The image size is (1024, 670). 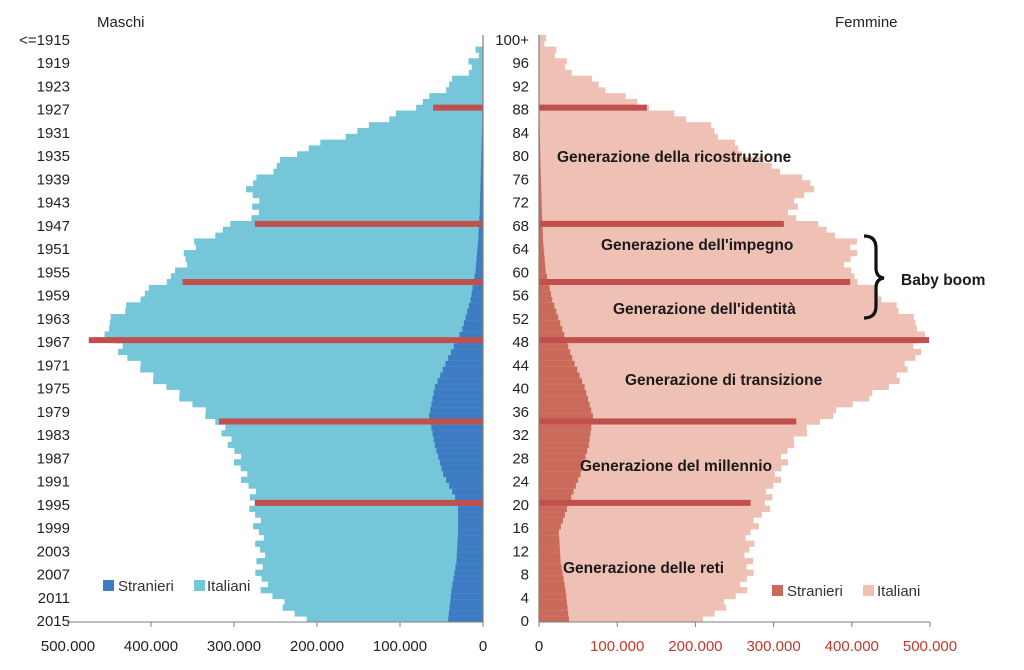 I want to click on legend-label-right-italiani: Italiani, so click(x=898, y=591).